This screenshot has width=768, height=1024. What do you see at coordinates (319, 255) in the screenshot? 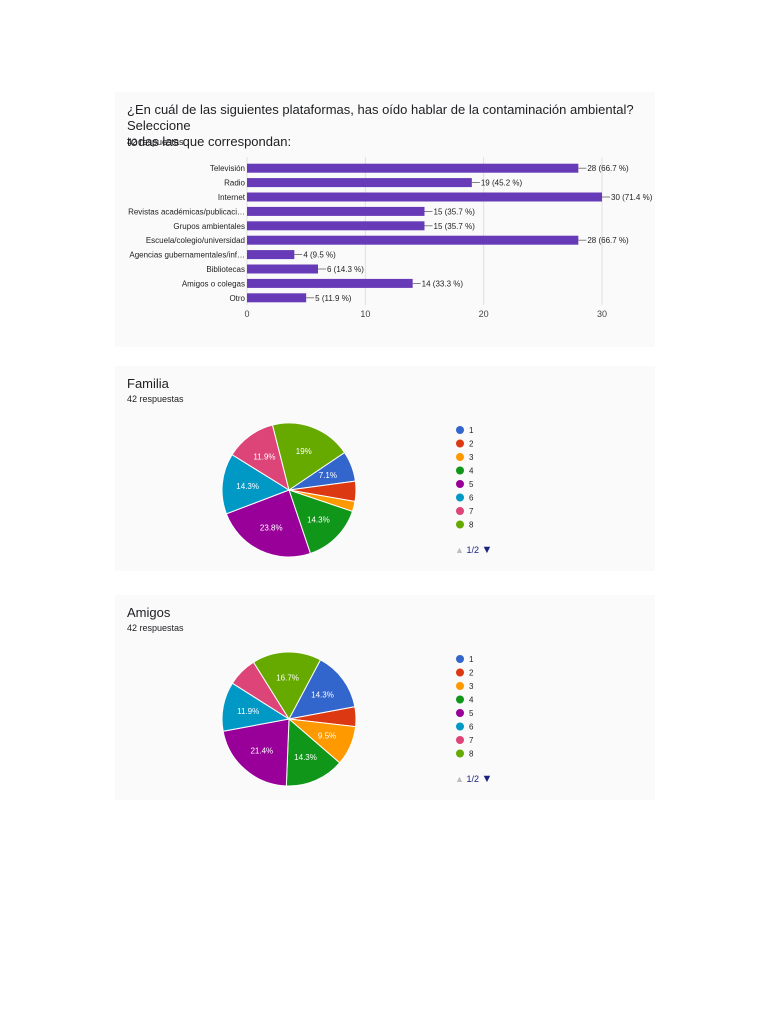
I see `data-label: 4 (9.5 %)` at bounding box center [319, 255].